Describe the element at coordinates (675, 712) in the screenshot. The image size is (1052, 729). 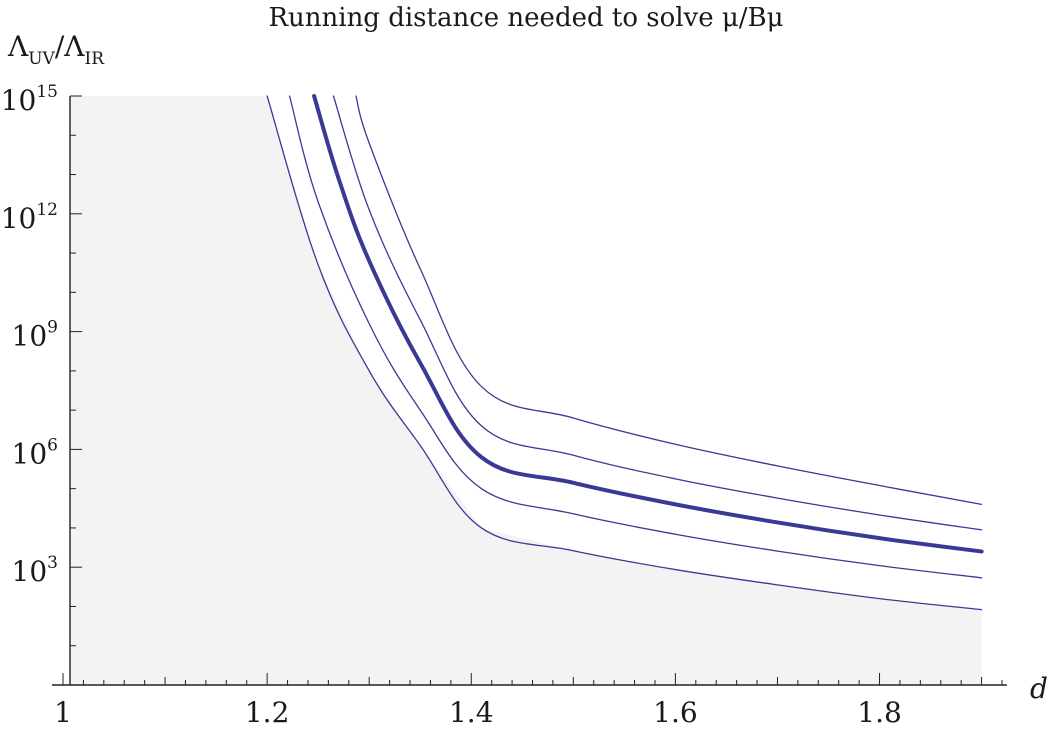
I see `x-tick-label: 1.6` at that location.